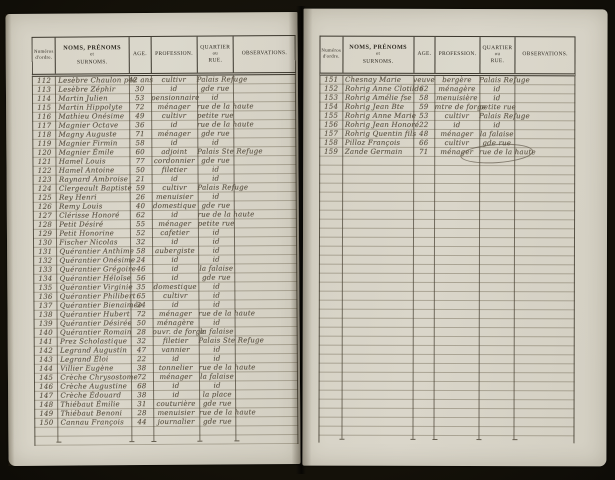 The image size is (615, 480). I want to click on cell-profession: journalier, so click(176, 421).